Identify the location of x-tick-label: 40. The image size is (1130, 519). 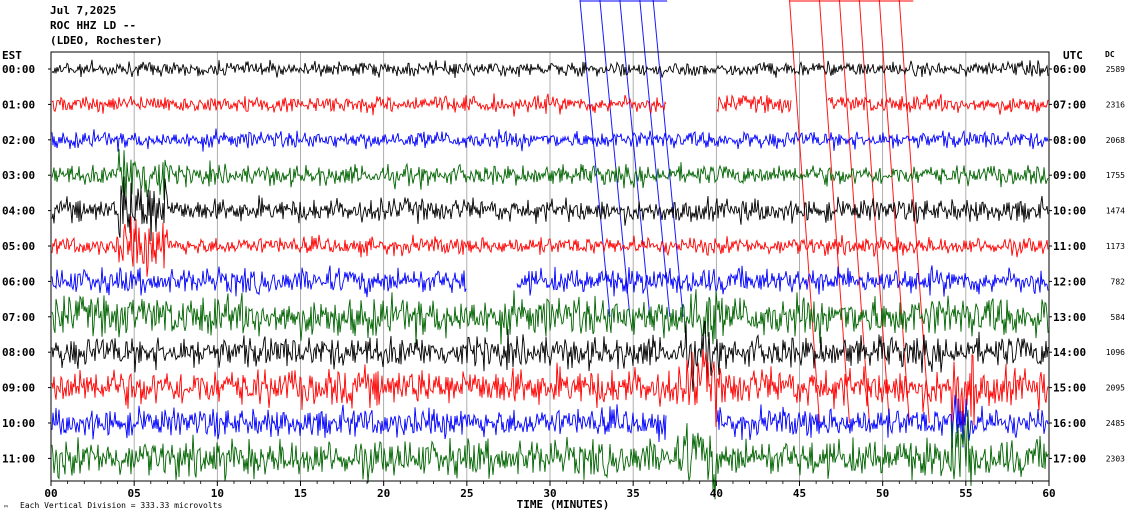
(716, 493).